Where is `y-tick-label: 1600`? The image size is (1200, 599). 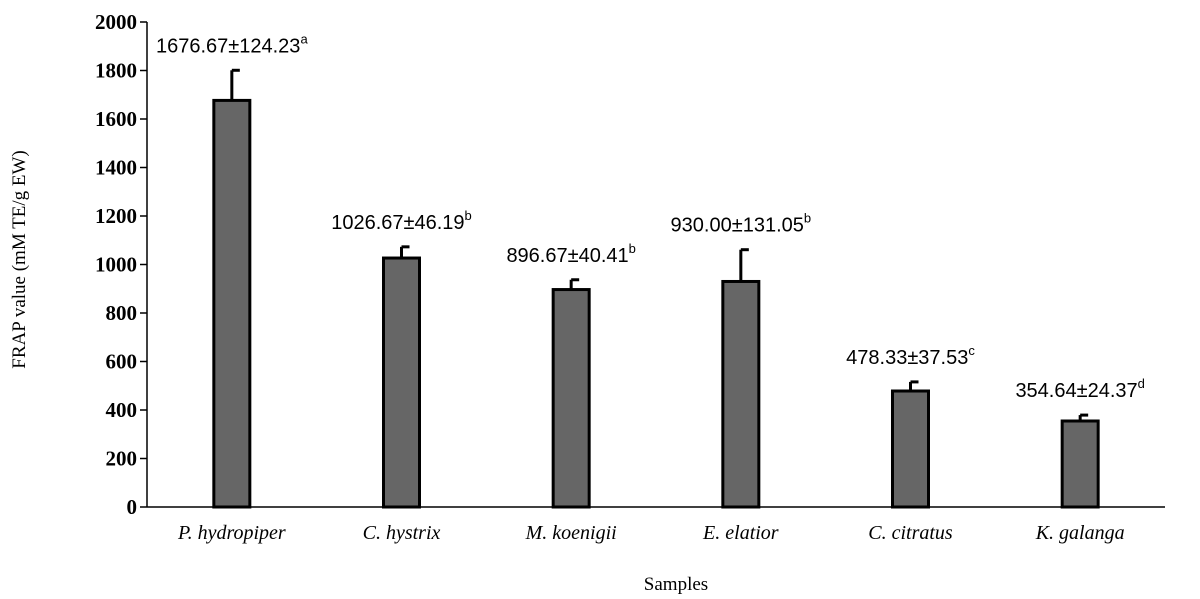
y-tick-label: 1600 is located at coordinates (116, 119).